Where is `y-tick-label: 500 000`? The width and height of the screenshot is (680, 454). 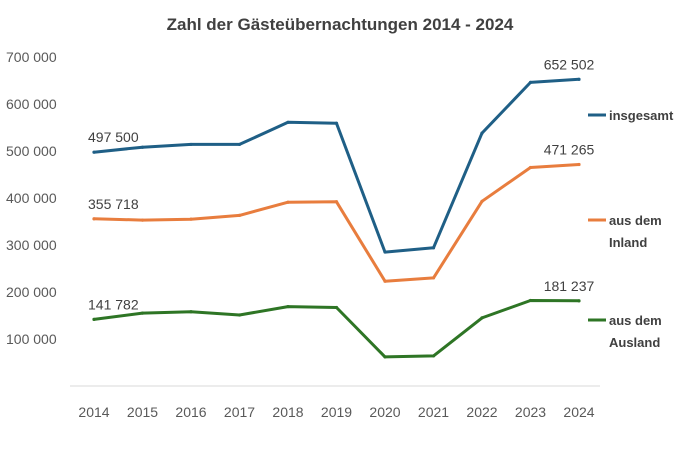 y-tick-label: 500 000 is located at coordinates (31, 151).